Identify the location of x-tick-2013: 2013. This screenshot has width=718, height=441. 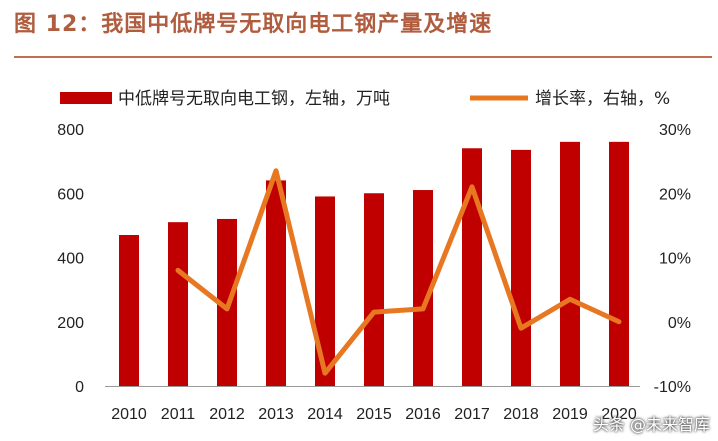
(276, 414).